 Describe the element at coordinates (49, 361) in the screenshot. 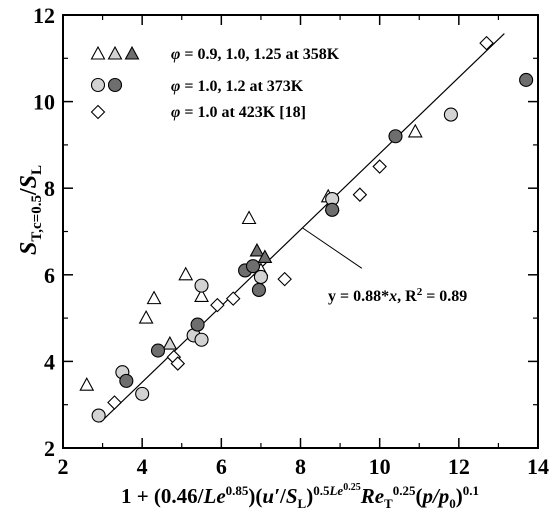

I see `y-tick-label: 4` at that location.